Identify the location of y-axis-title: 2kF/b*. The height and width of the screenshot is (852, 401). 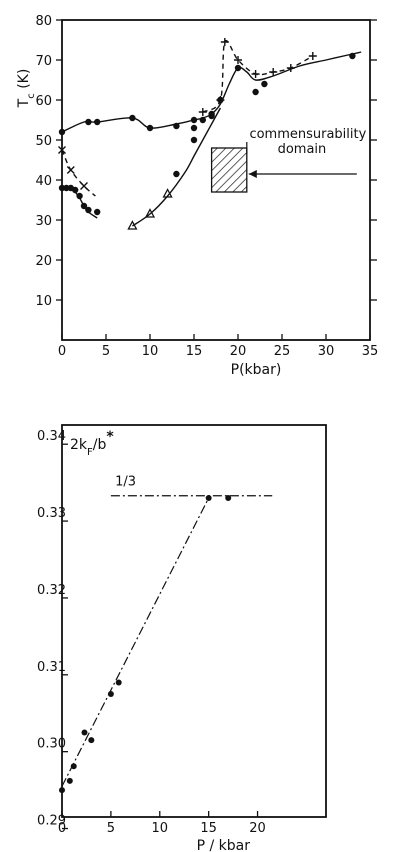
(92, 443).